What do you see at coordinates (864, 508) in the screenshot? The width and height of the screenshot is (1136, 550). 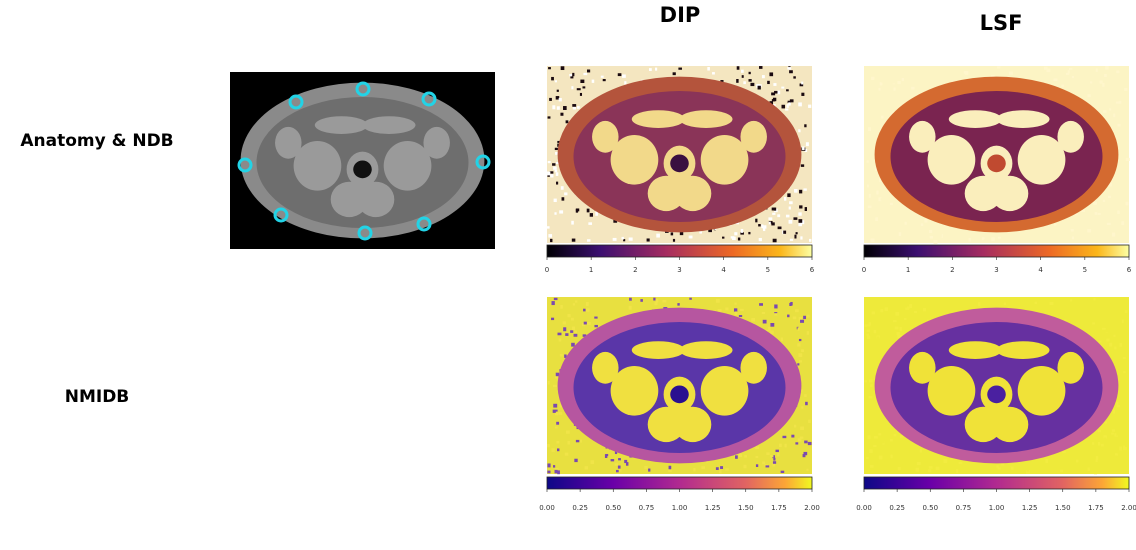 I see `colorbar-tick-label: 0.00` at bounding box center [864, 508].